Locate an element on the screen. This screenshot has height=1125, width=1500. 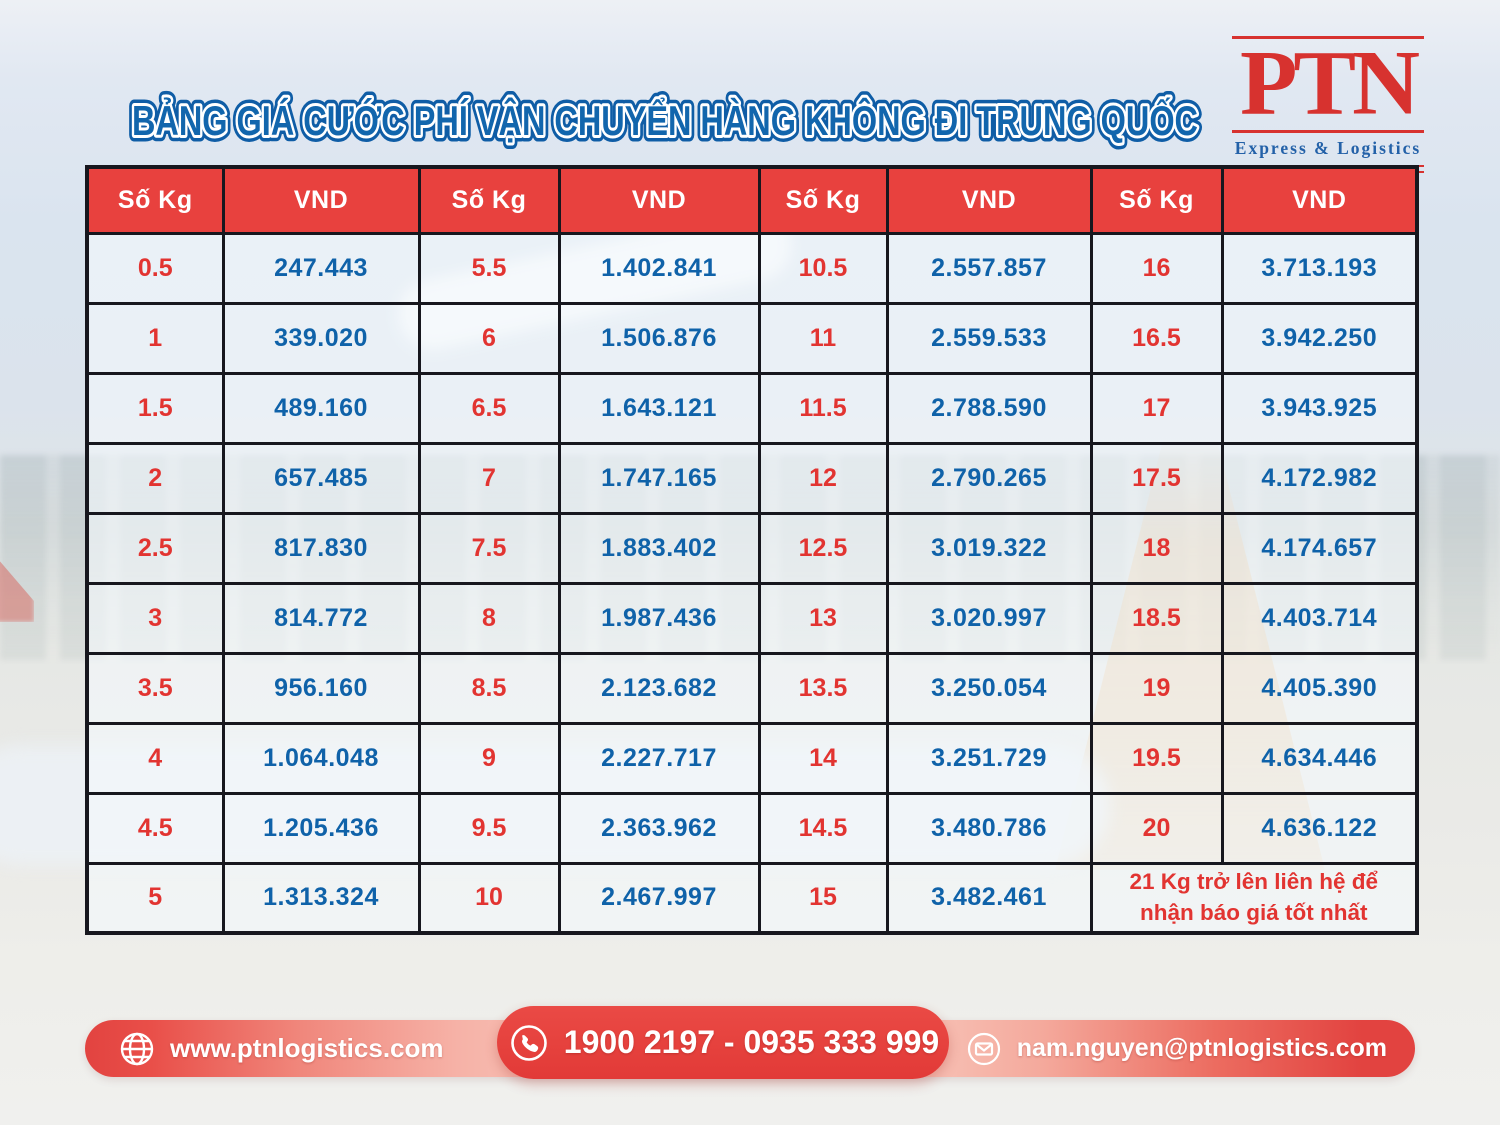
price-cell: 3.251.729 is located at coordinates (989, 758).